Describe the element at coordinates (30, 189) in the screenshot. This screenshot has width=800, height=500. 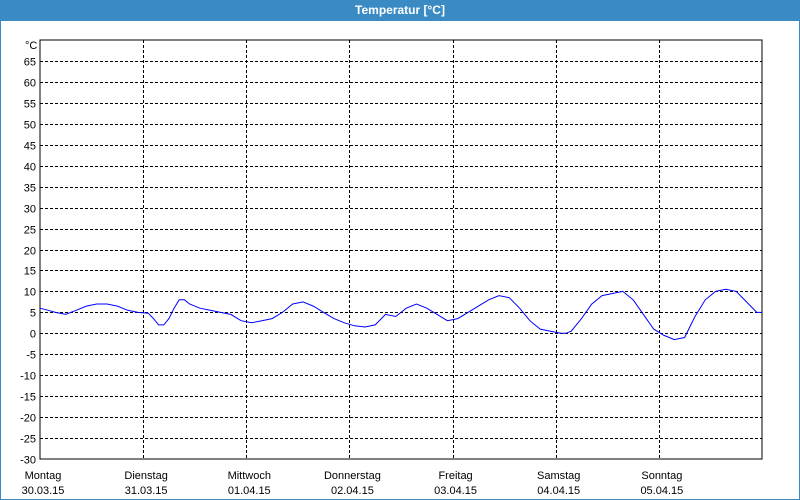
I see `y-tick-label: 35` at that location.